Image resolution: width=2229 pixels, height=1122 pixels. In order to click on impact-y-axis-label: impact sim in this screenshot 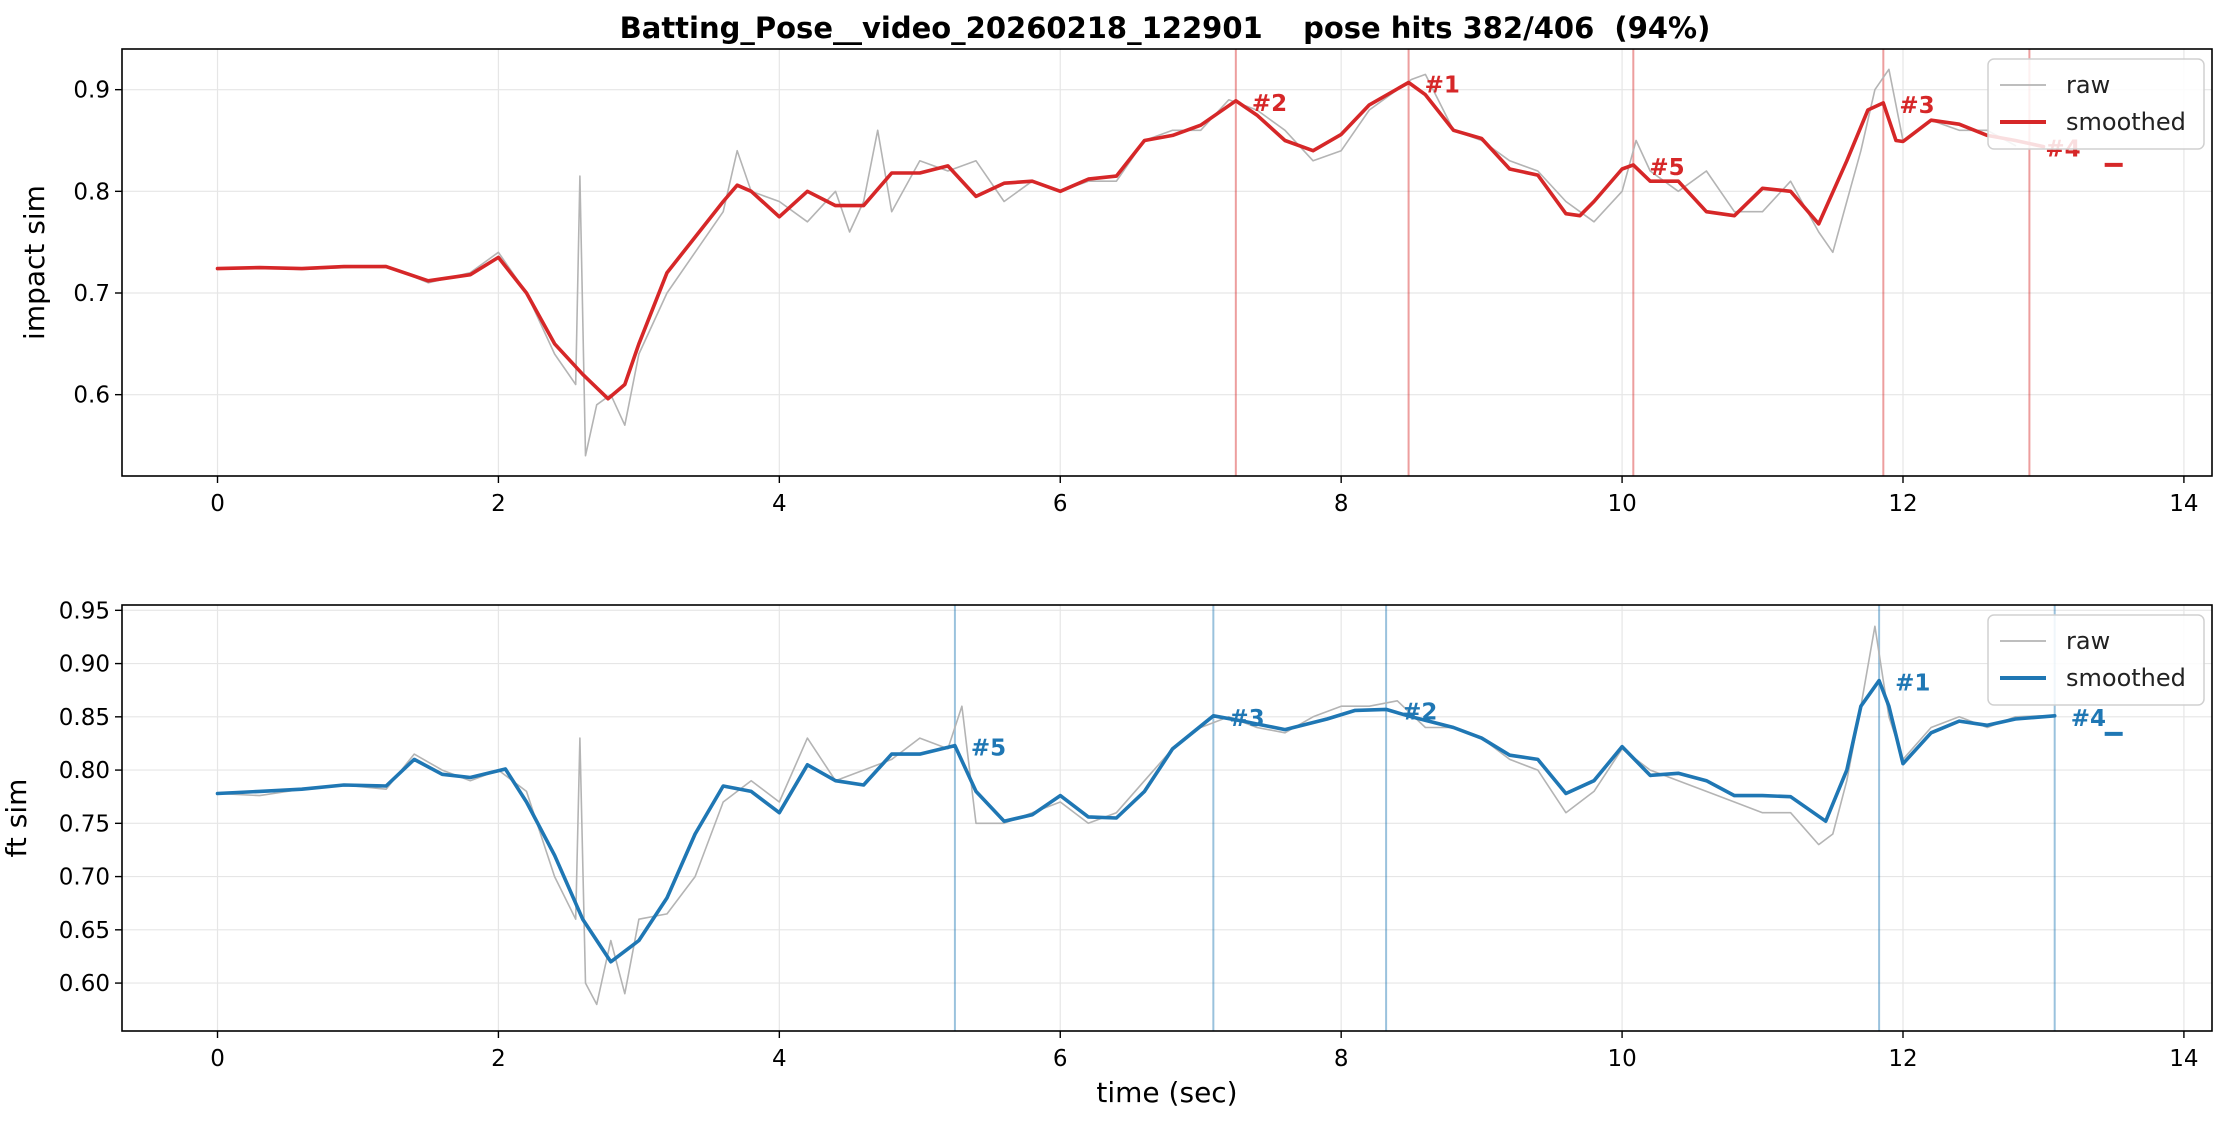, I will do `click(34, 262)`.